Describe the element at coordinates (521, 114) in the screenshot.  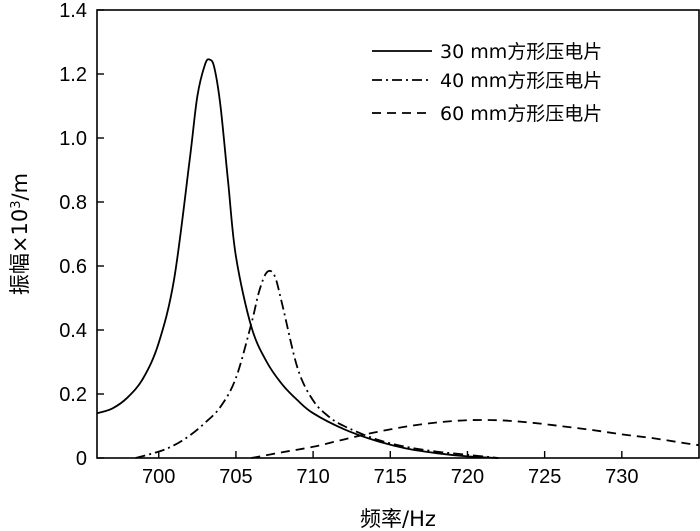
I see `legend-label-60mm: 60 mm方形压电片` at that location.